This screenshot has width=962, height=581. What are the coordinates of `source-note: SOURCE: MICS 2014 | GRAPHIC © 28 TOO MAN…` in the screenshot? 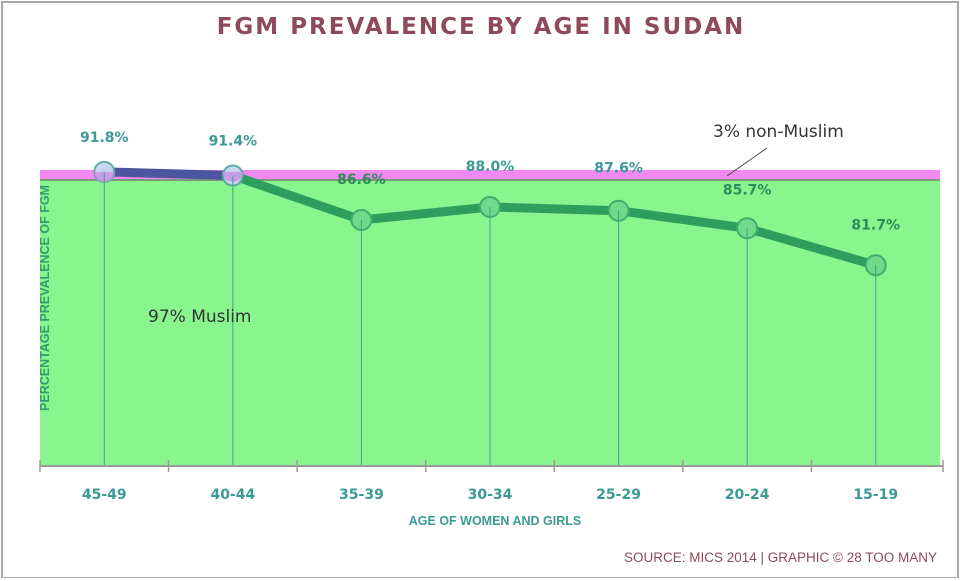 It's located at (780, 557).